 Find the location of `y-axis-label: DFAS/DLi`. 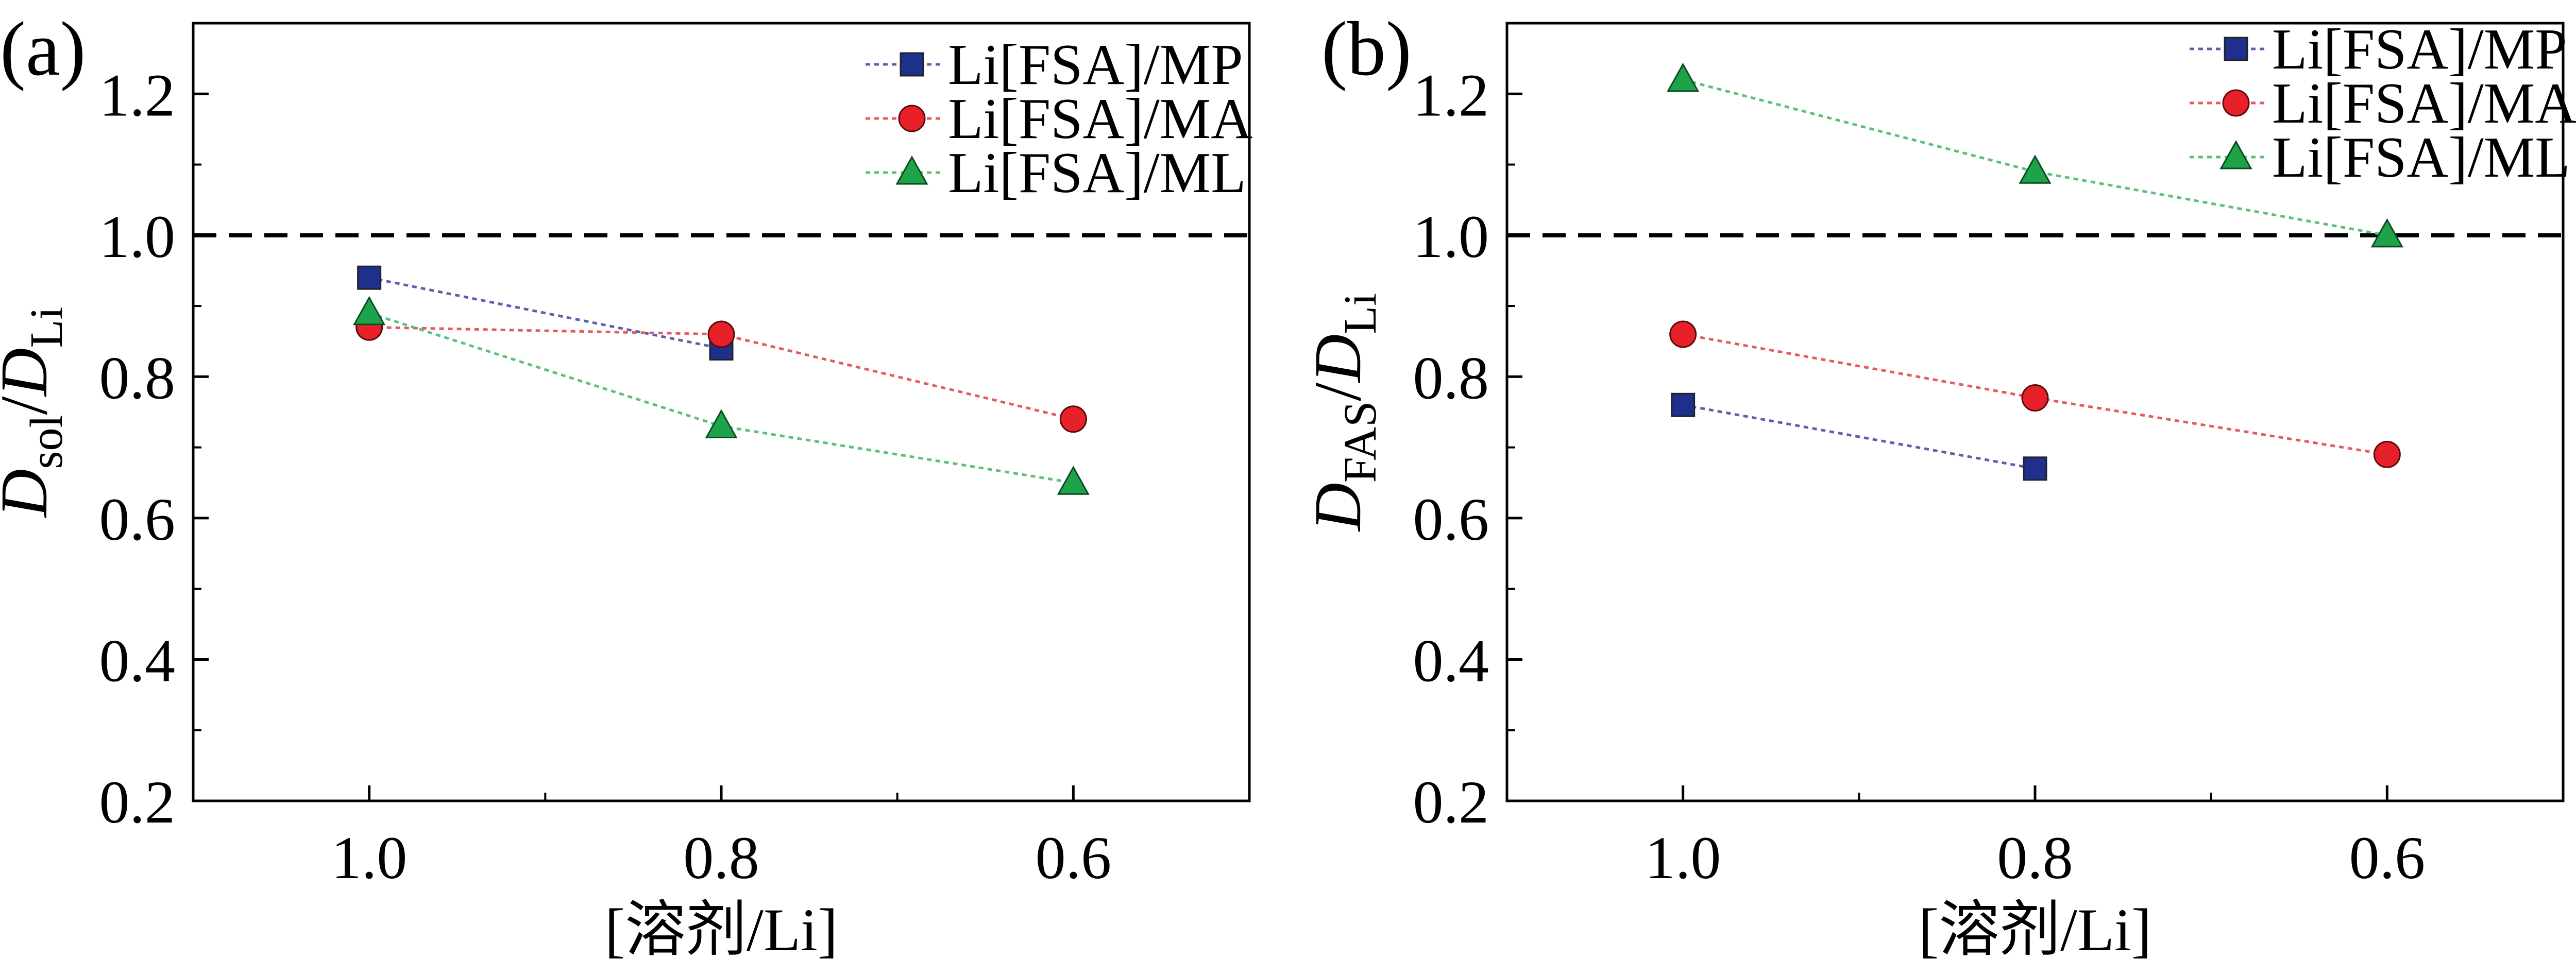

y-axis-label: DFAS/DLi is located at coordinates (1343, 412).